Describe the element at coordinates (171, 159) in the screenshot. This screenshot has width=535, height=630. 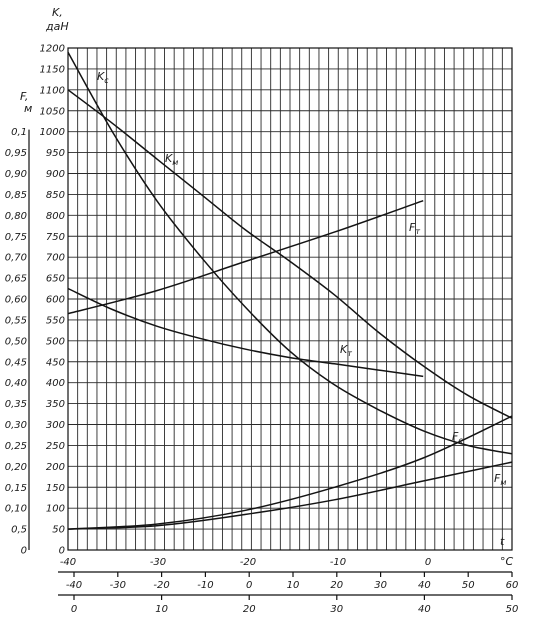
I see `series-label-K_м: Kм` at that location.